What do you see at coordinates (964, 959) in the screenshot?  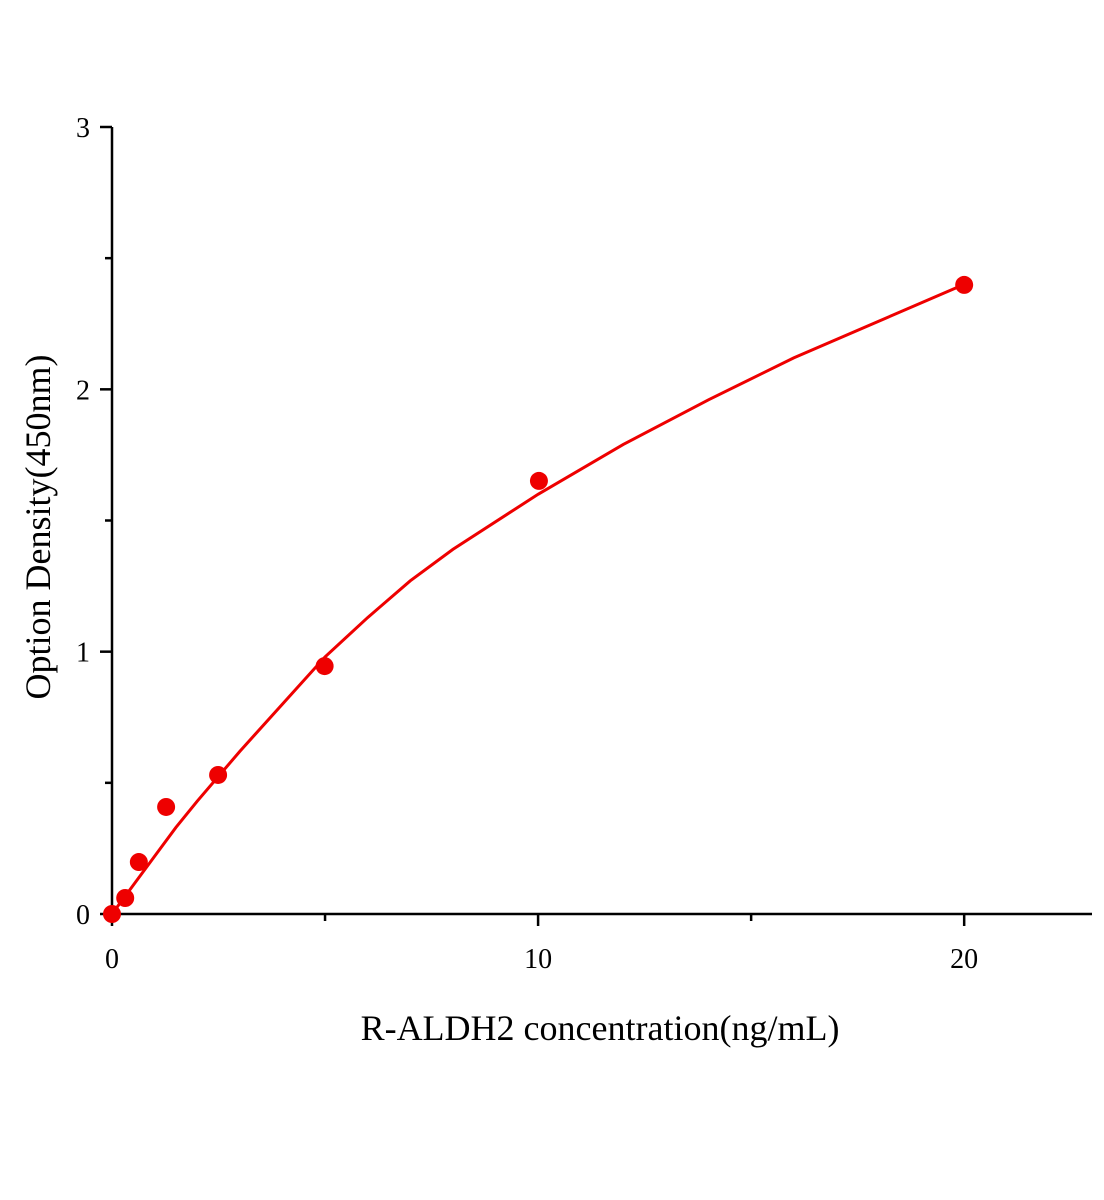 I see `x-tick-label: 20` at bounding box center [964, 959].